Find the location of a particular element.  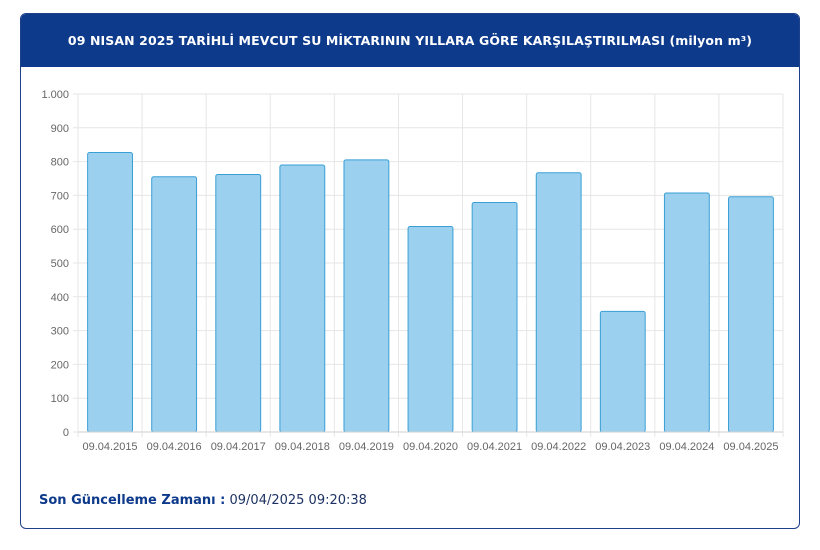

x-tick-label: 09.04.2019 is located at coordinates (366, 447).